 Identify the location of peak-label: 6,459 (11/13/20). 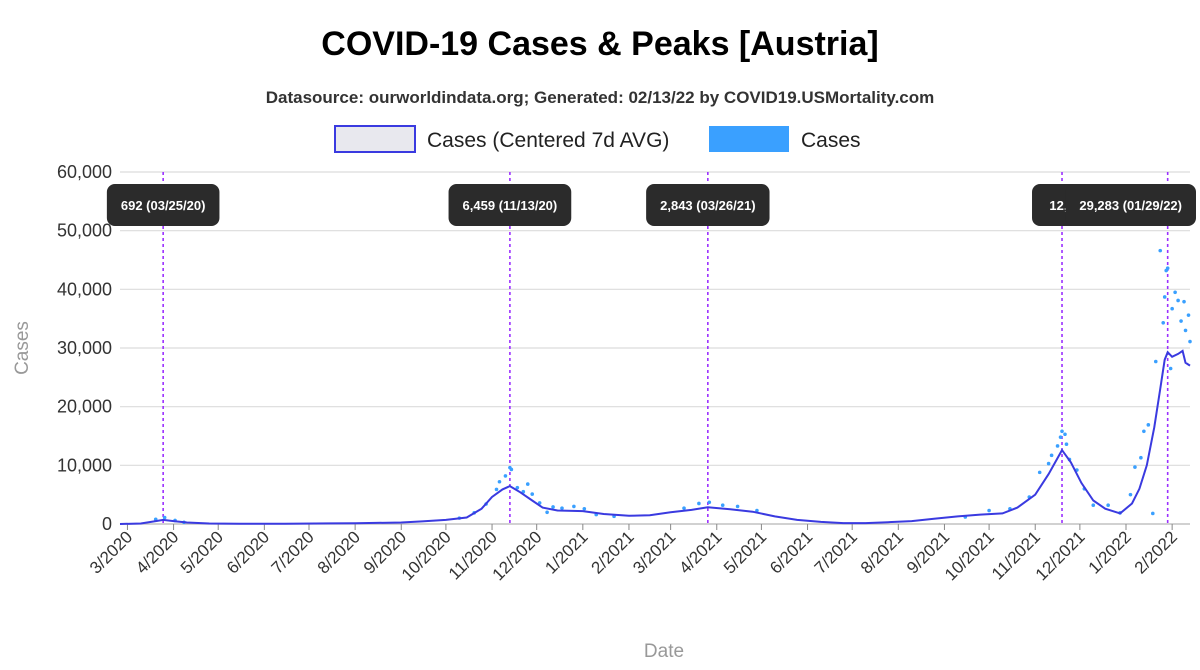
(510, 205).